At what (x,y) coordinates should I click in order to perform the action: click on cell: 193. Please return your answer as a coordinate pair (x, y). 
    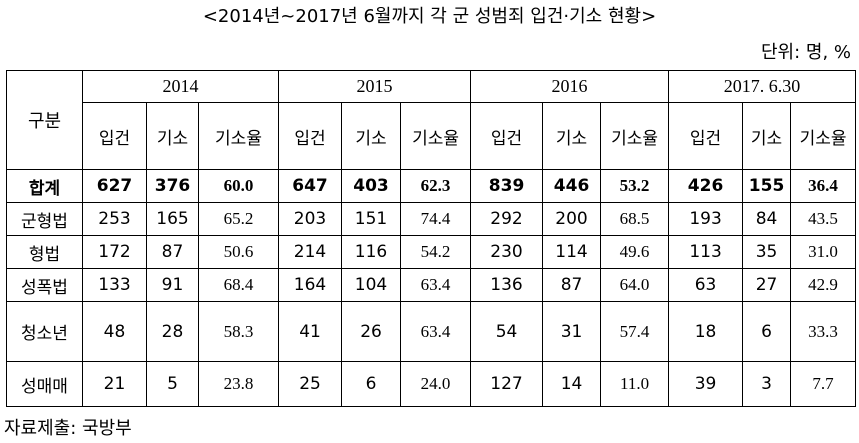
    Looking at the image, I should click on (706, 219).